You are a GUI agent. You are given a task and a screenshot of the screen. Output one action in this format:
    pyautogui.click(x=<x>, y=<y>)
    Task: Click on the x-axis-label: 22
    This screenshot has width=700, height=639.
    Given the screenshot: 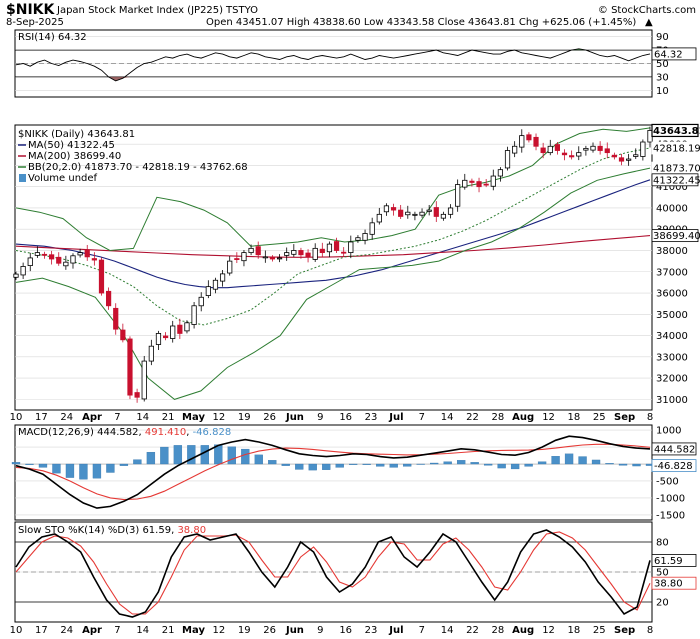 What is the action you would take?
    pyautogui.click(x=472, y=630)
    